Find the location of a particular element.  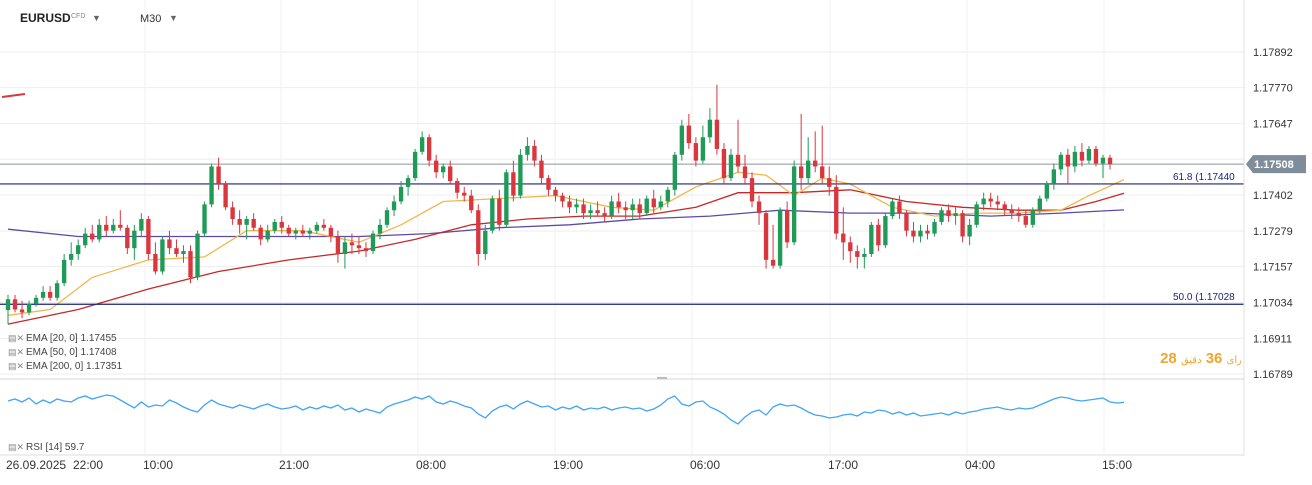

watermark: 28 رای 36 دقیق is located at coordinates (1201, 358).